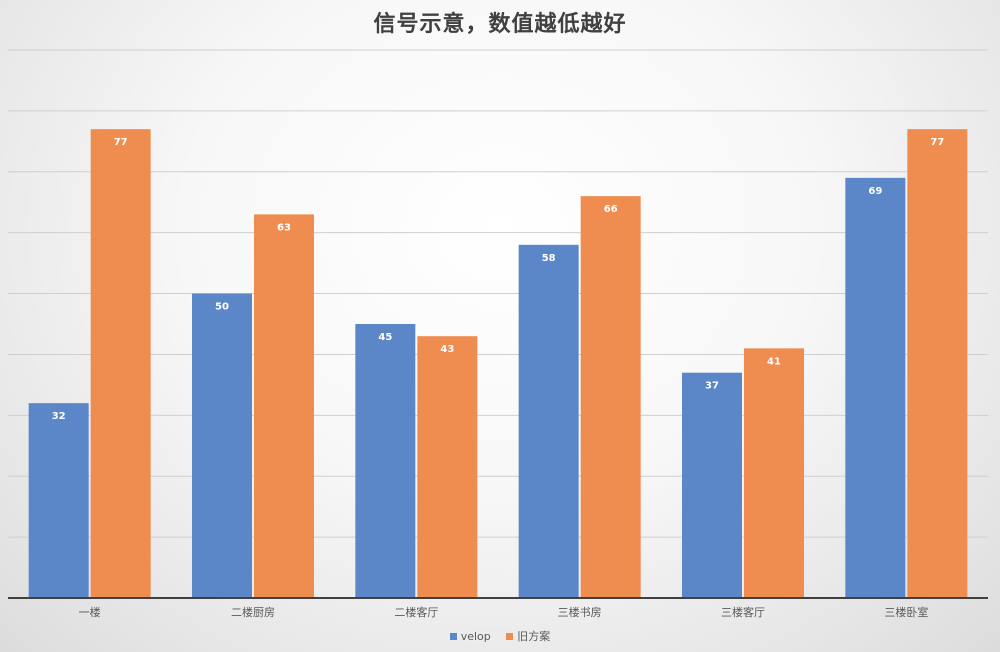 The image size is (1000, 652). What do you see at coordinates (510, 636) in the screenshot?
I see `legend-swatch-old-plan` at bounding box center [510, 636].